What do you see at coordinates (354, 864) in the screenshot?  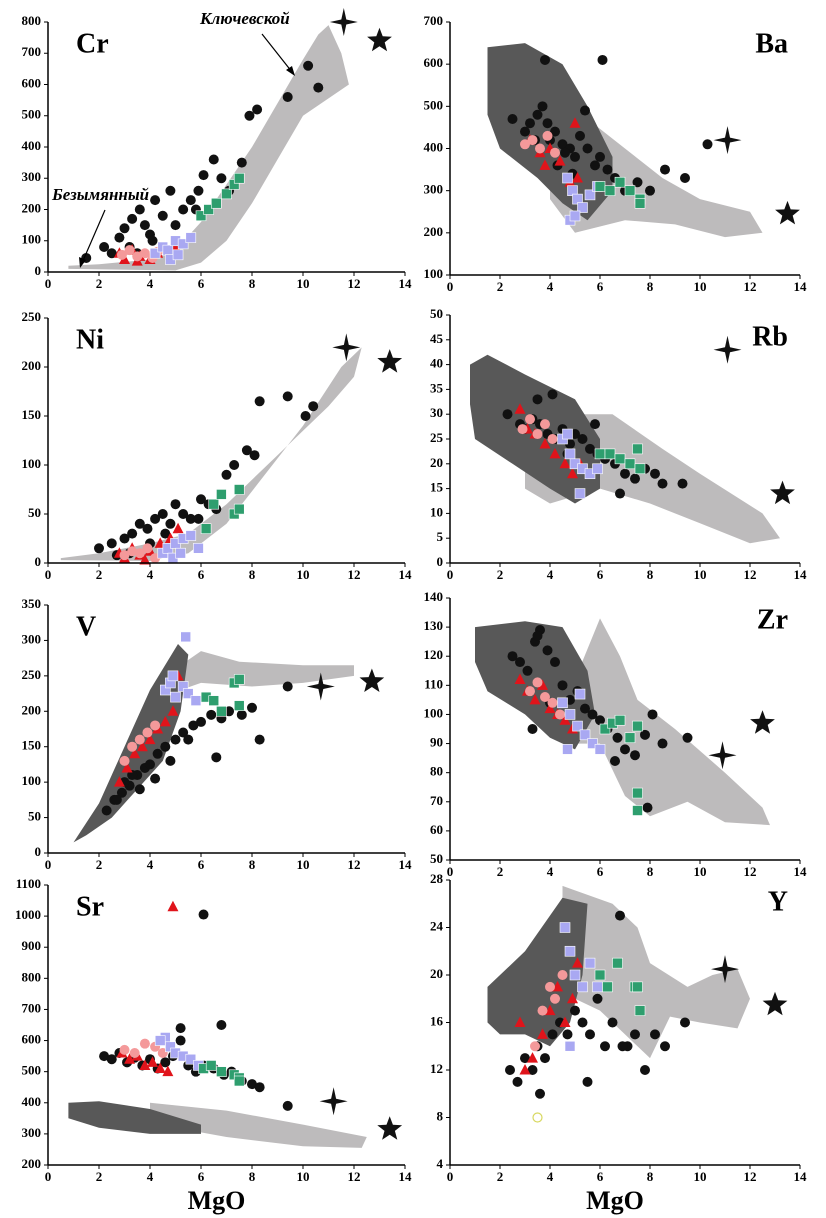 I see `x-tick-label: 12` at bounding box center [354, 864].